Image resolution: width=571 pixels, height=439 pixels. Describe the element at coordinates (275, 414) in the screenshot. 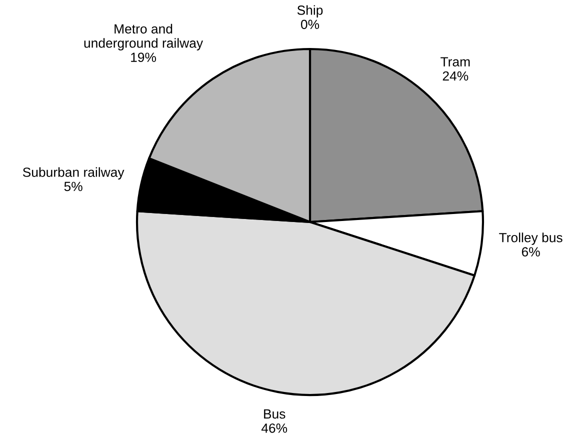

I see `slice-label: Bus` at that location.